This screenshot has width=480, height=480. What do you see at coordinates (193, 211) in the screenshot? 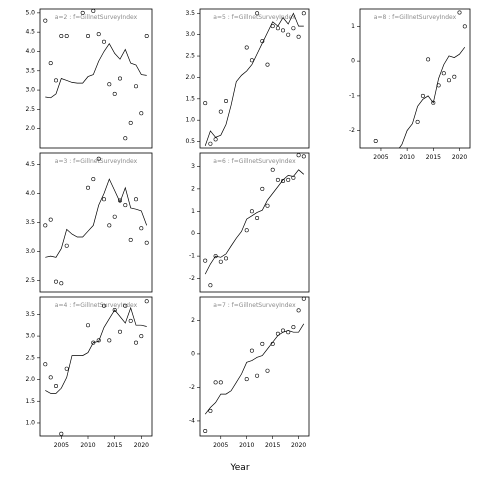
I see `y-tick-label: 1` at bounding box center [193, 211].